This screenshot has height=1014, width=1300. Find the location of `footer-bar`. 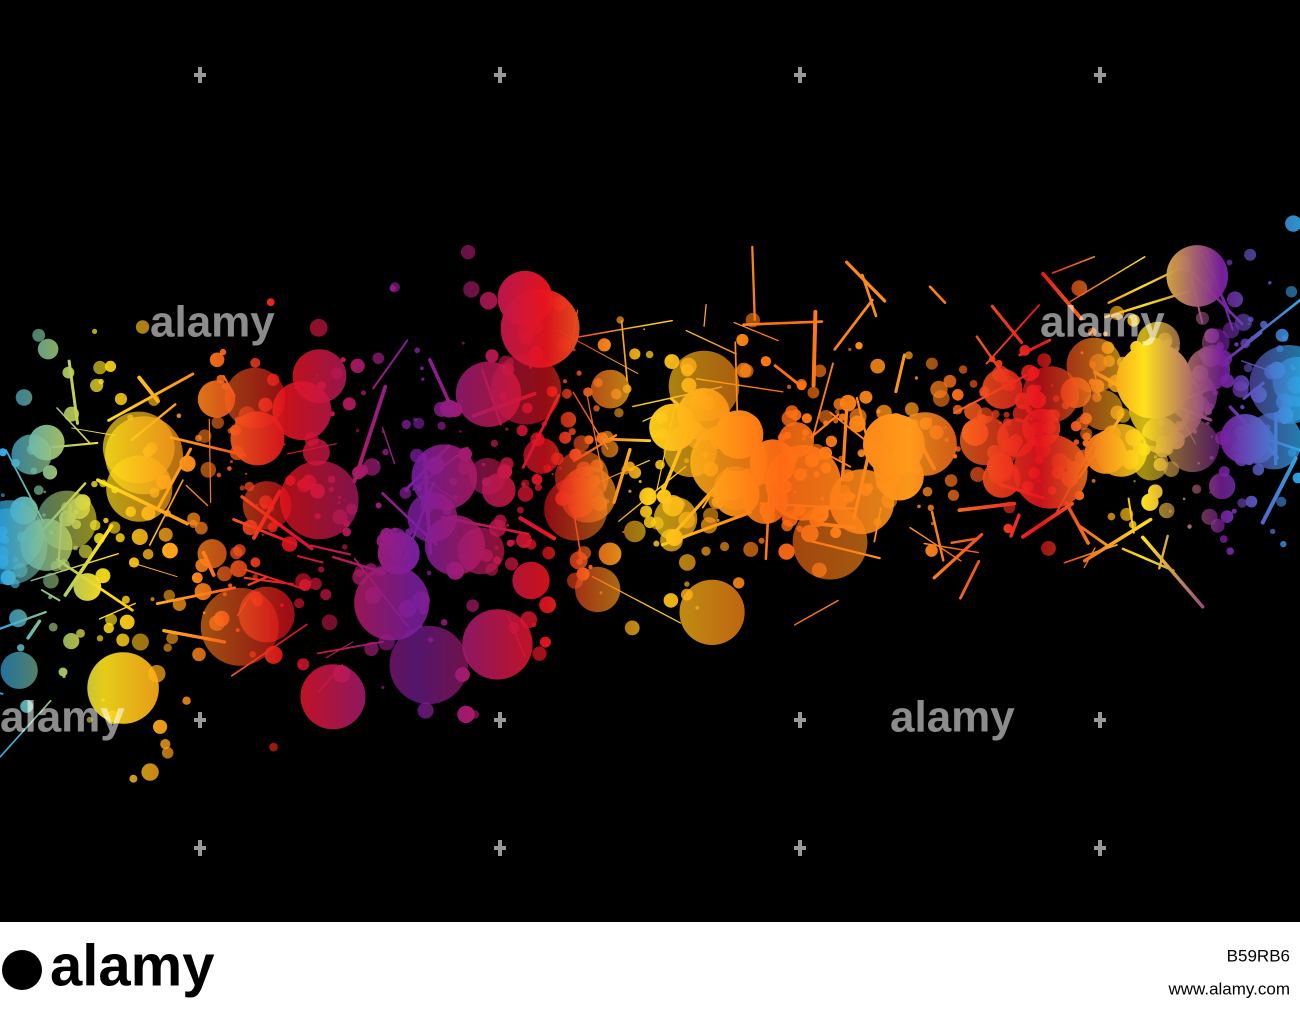

footer-bar is located at coordinates (650, 968).